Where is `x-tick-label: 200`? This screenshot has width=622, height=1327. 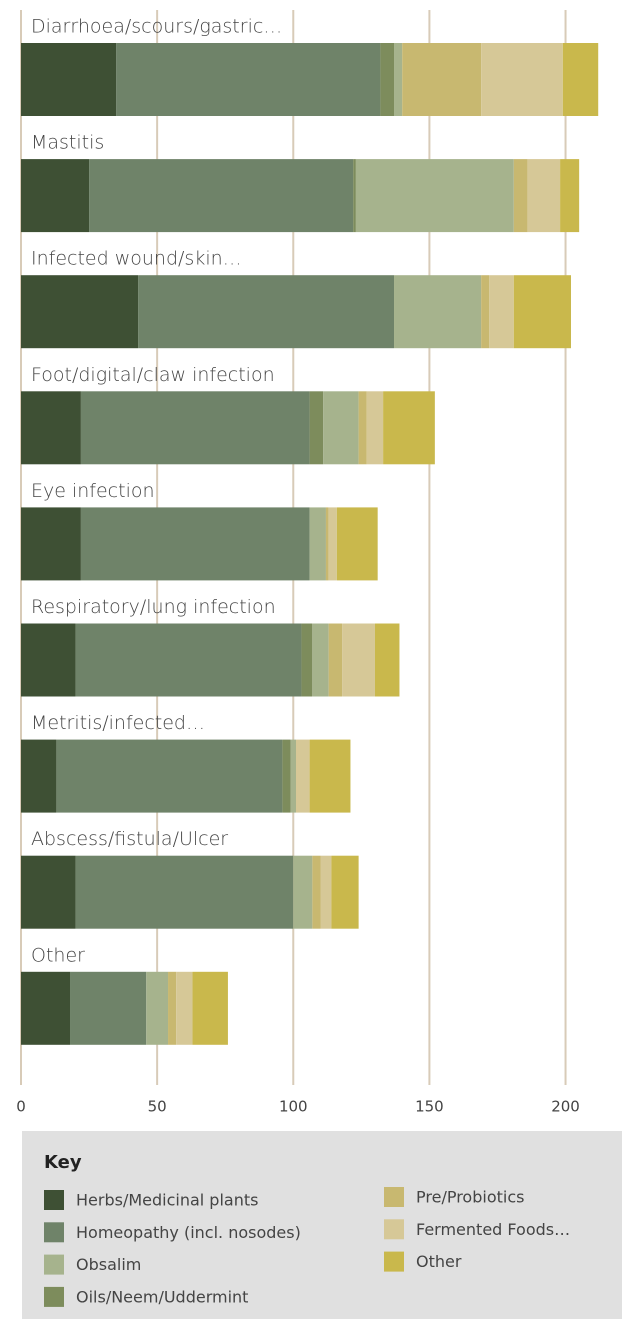
x-tick-label: 200 is located at coordinates (565, 1107).